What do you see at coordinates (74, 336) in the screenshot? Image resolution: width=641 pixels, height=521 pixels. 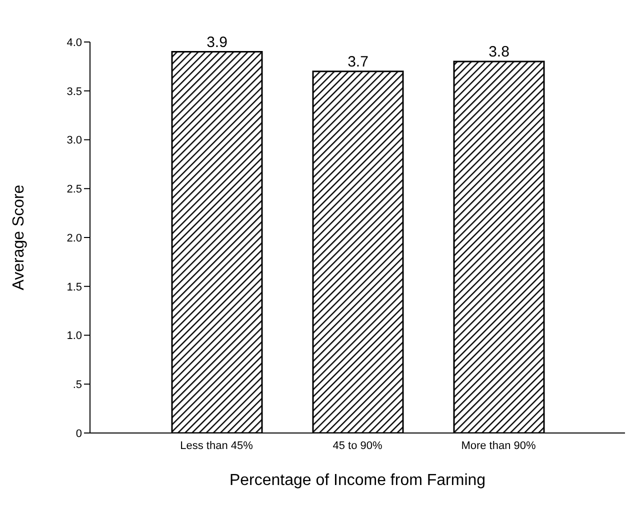 I see `y-tick-label: 1.0` at bounding box center [74, 336].